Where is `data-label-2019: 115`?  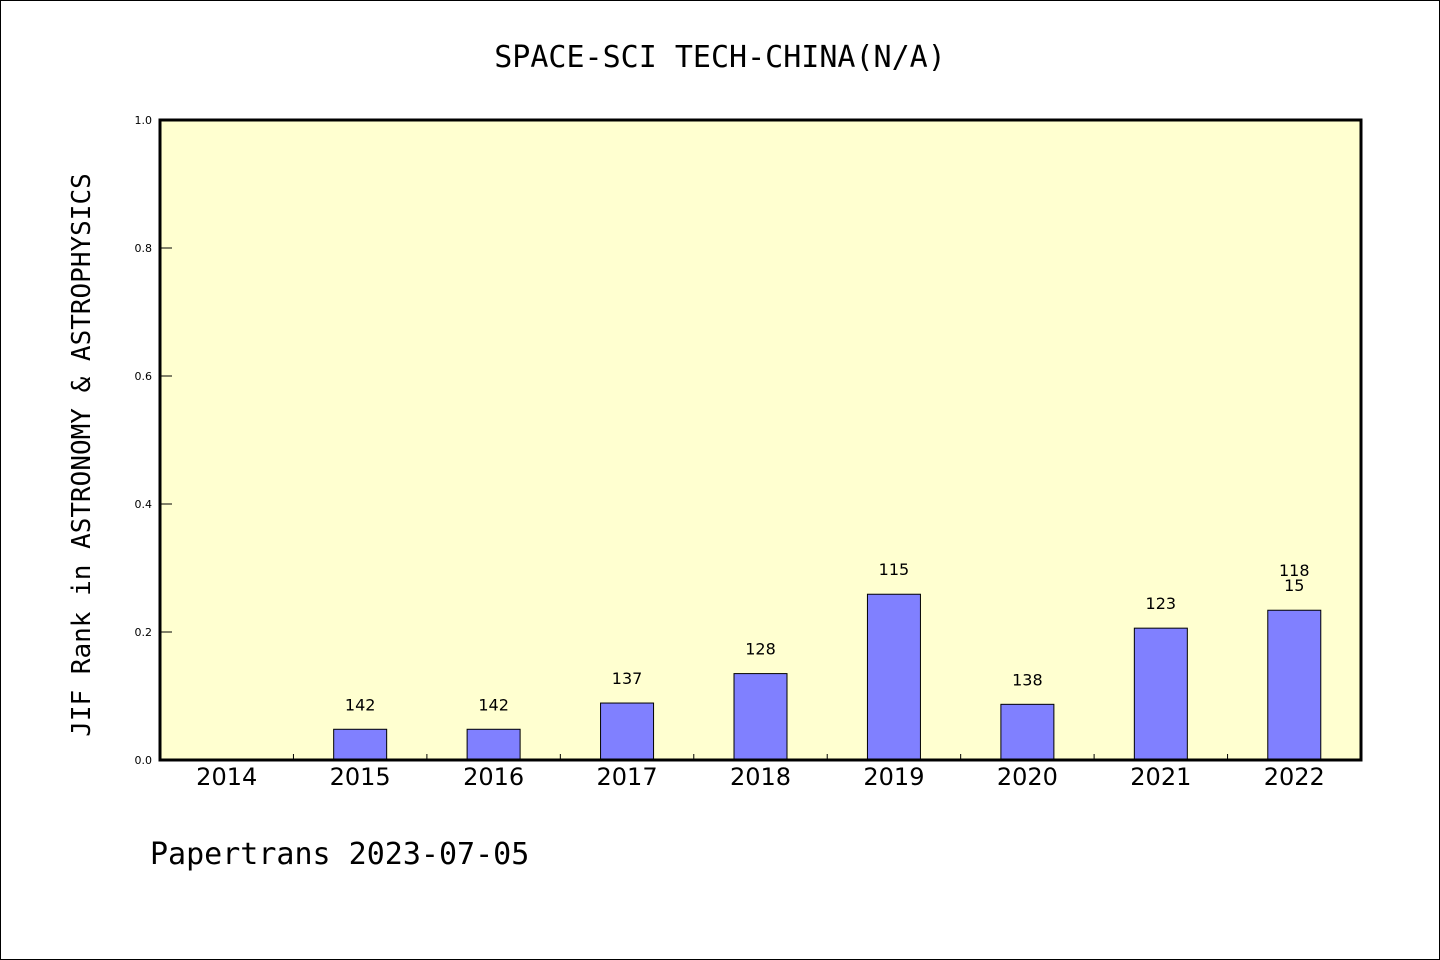
data-label-2019: 115 is located at coordinates (894, 569).